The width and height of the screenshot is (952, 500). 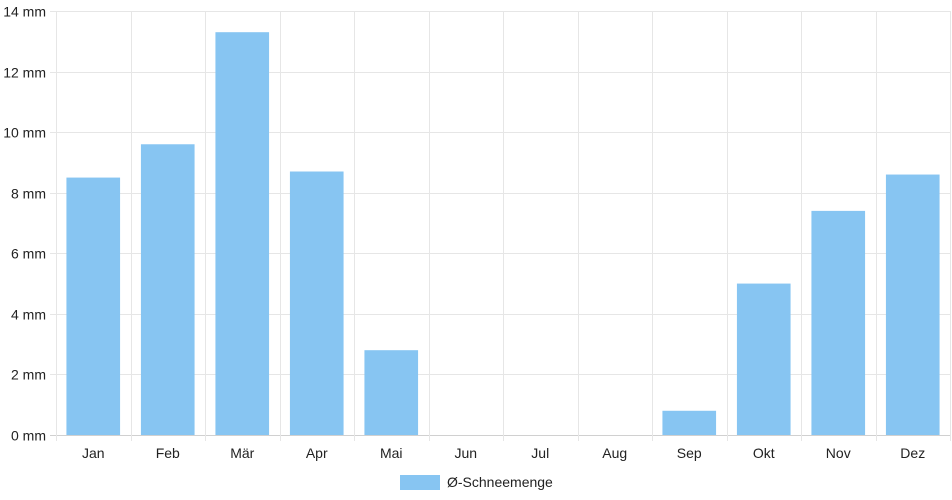 What do you see at coordinates (420, 482) in the screenshot?
I see `legend-swatch` at bounding box center [420, 482].